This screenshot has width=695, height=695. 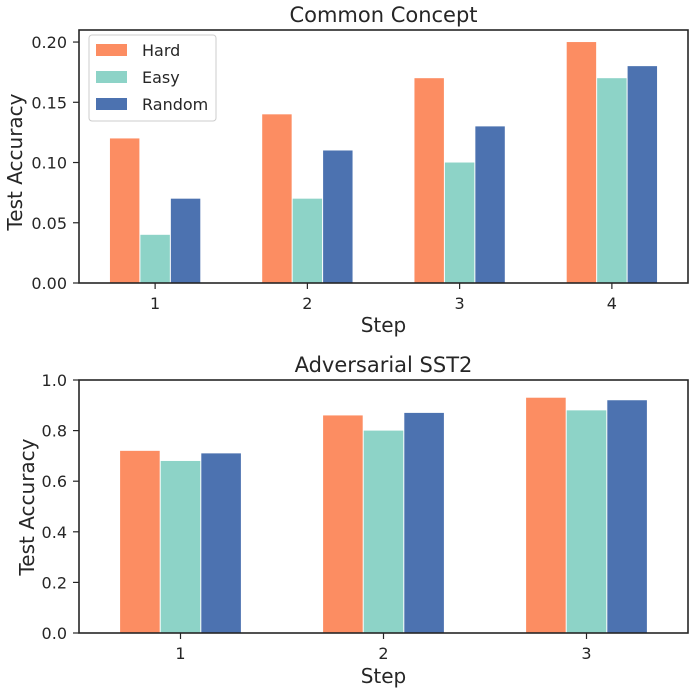 I want to click on x-tick-label: 4, so click(x=612, y=303).